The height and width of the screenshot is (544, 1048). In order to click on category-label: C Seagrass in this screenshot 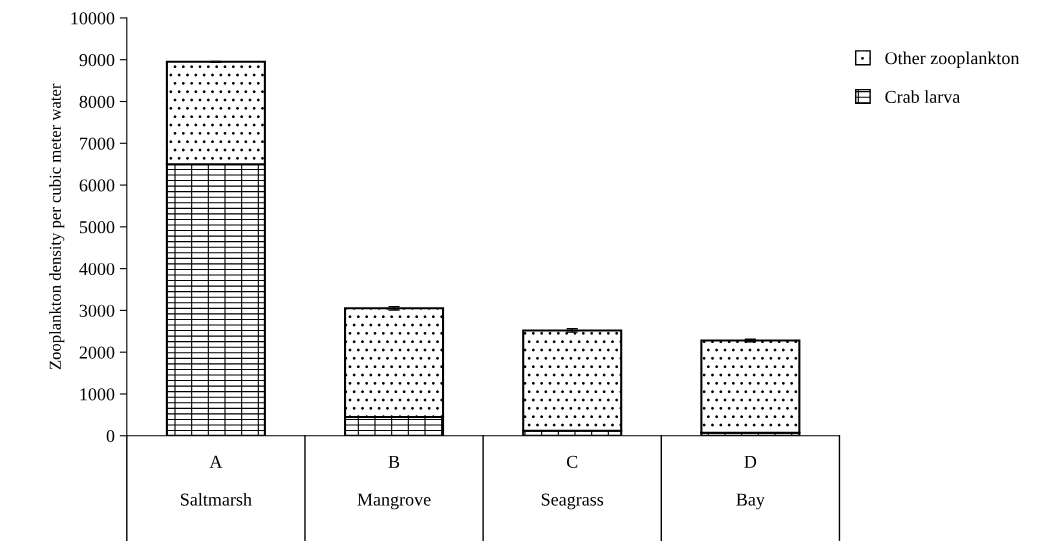, I will do `click(572, 482)`.